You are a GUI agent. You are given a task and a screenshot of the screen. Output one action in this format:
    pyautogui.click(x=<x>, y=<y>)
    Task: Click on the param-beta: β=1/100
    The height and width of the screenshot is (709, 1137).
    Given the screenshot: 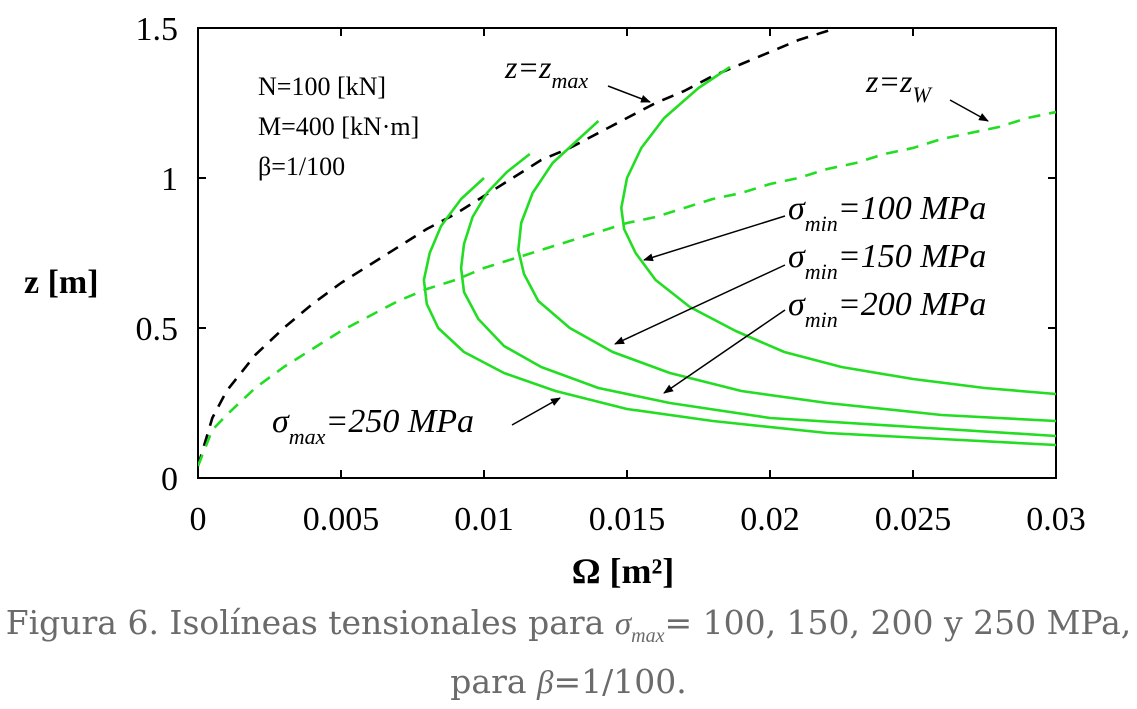 What is the action you would take?
    pyautogui.click(x=301, y=166)
    